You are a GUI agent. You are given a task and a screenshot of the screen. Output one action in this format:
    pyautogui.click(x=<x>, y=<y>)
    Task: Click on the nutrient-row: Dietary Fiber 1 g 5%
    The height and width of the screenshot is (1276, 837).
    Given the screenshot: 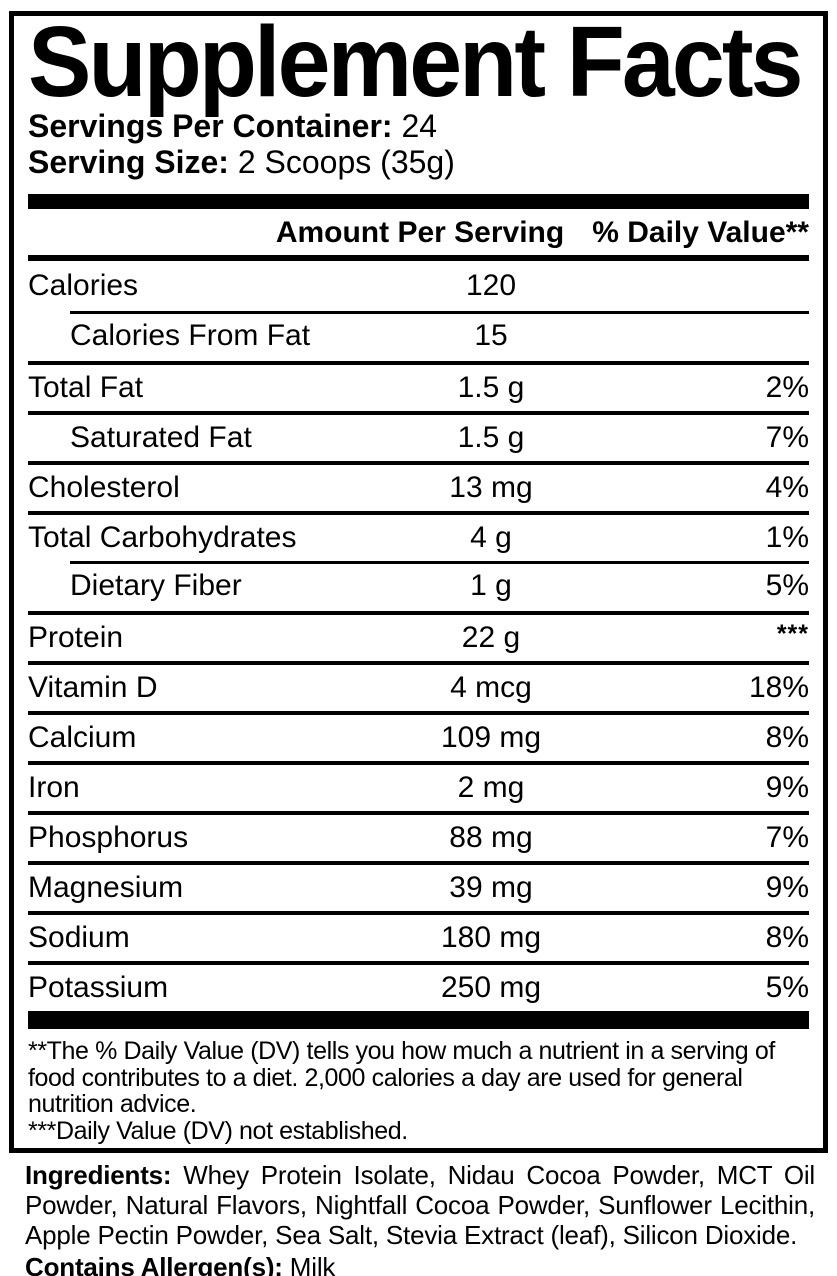 What is the action you would take?
    pyautogui.click(x=418, y=586)
    